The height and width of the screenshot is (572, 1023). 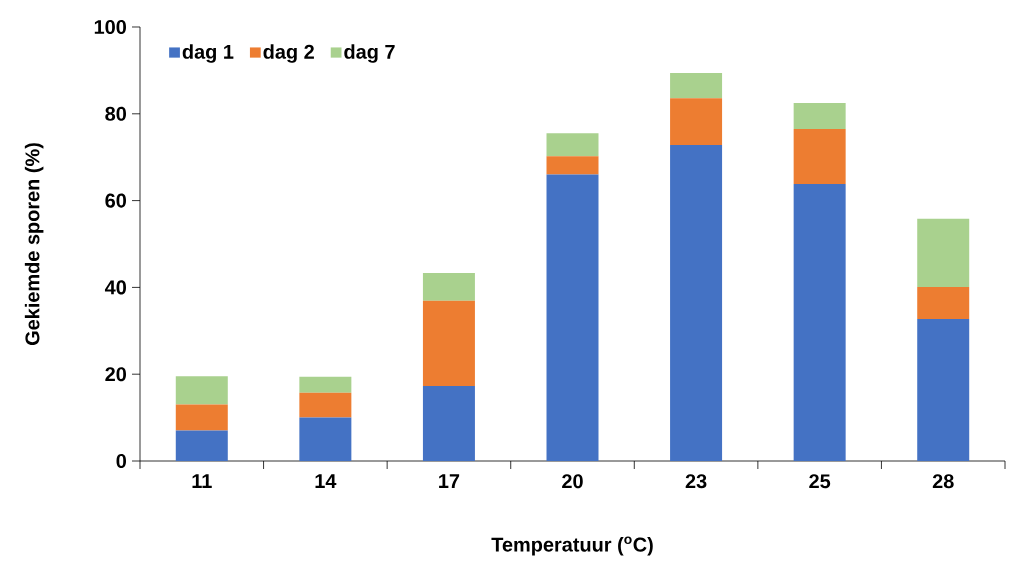 What do you see at coordinates (115, 374) in the screenshot?
I see `y-tick-label: 20` at bounding box center [115, 374].